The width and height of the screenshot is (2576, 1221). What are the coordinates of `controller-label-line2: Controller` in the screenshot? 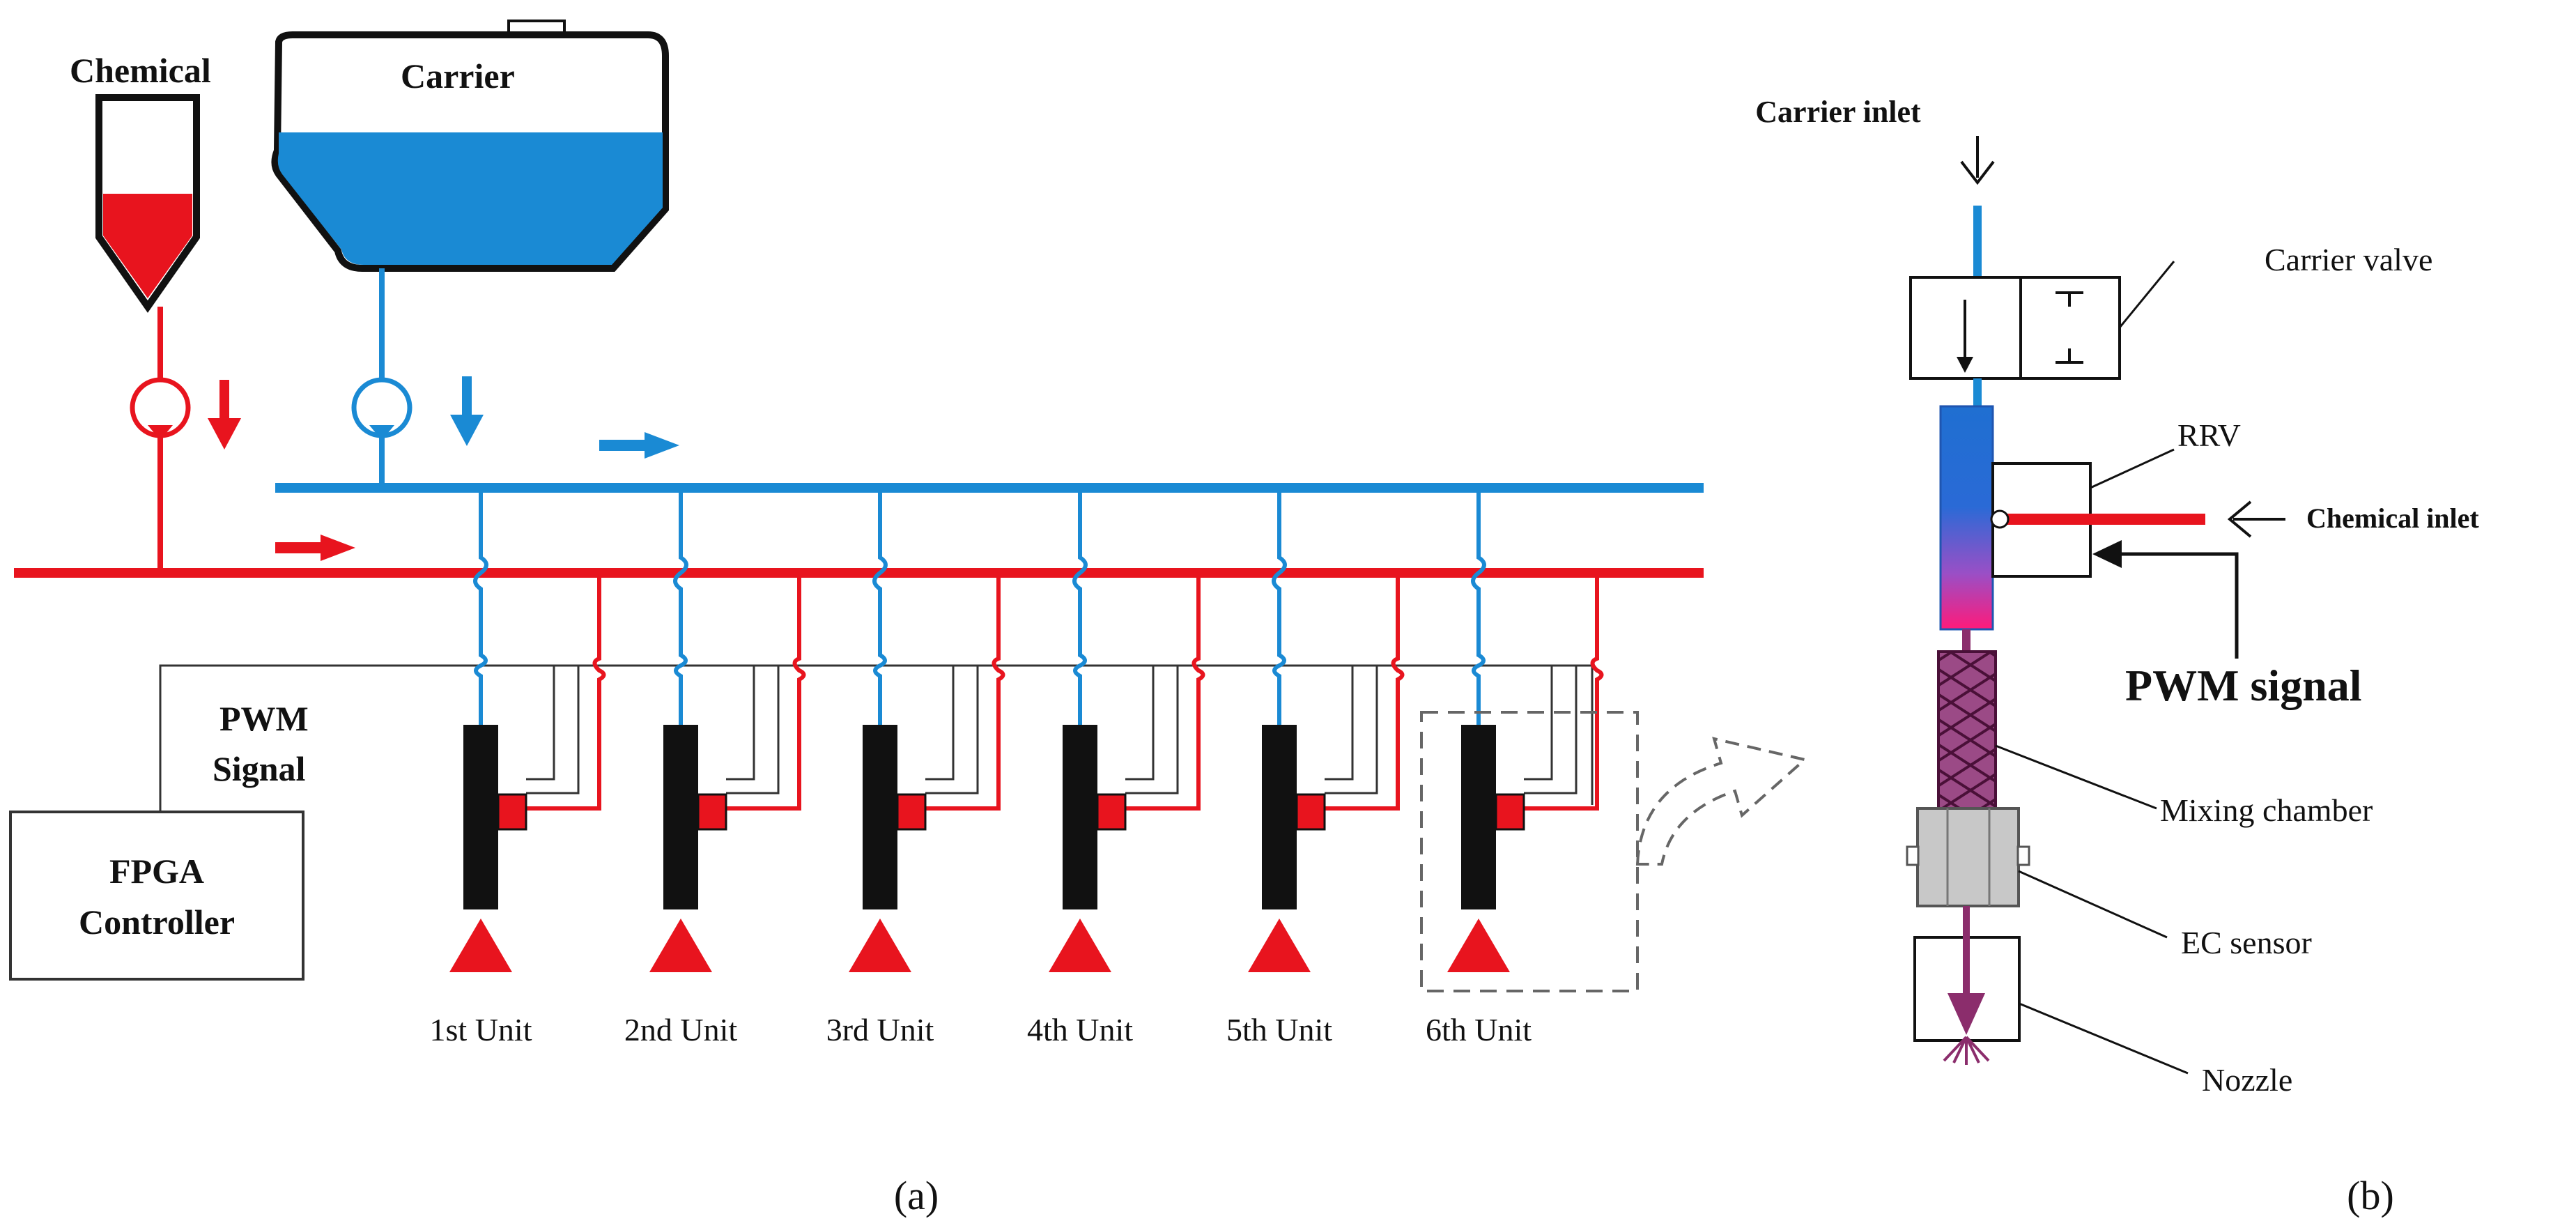 It's located at (157, 922).